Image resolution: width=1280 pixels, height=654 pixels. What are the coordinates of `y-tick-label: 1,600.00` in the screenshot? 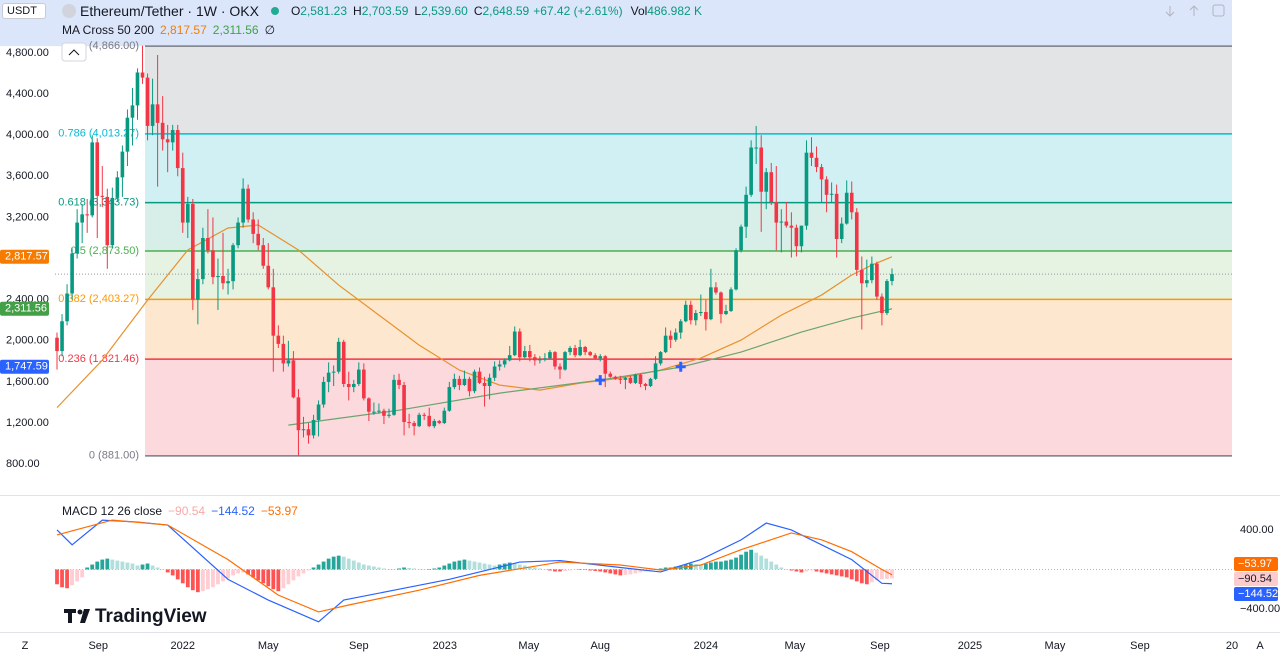 It's located at (27, 382).